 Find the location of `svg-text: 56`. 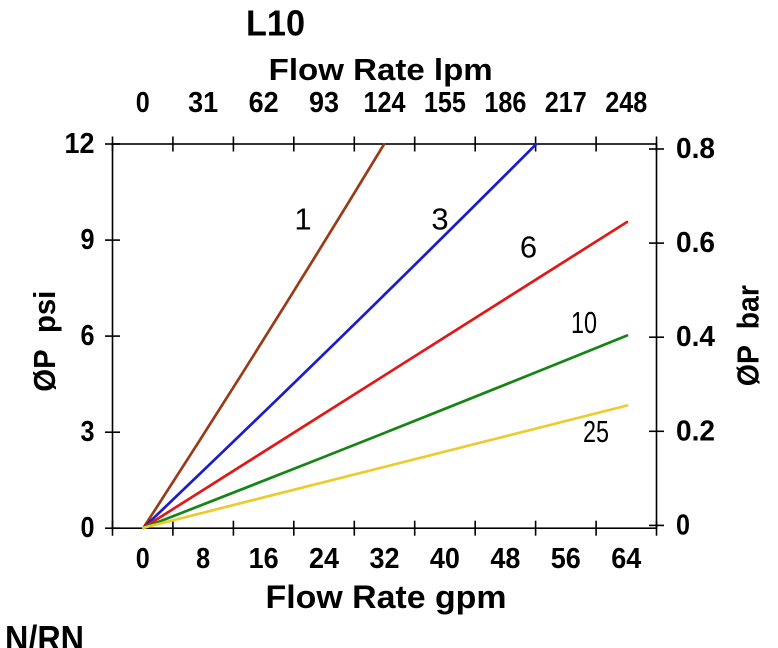

svg-text: 56 is located at coordinates (566, 559).